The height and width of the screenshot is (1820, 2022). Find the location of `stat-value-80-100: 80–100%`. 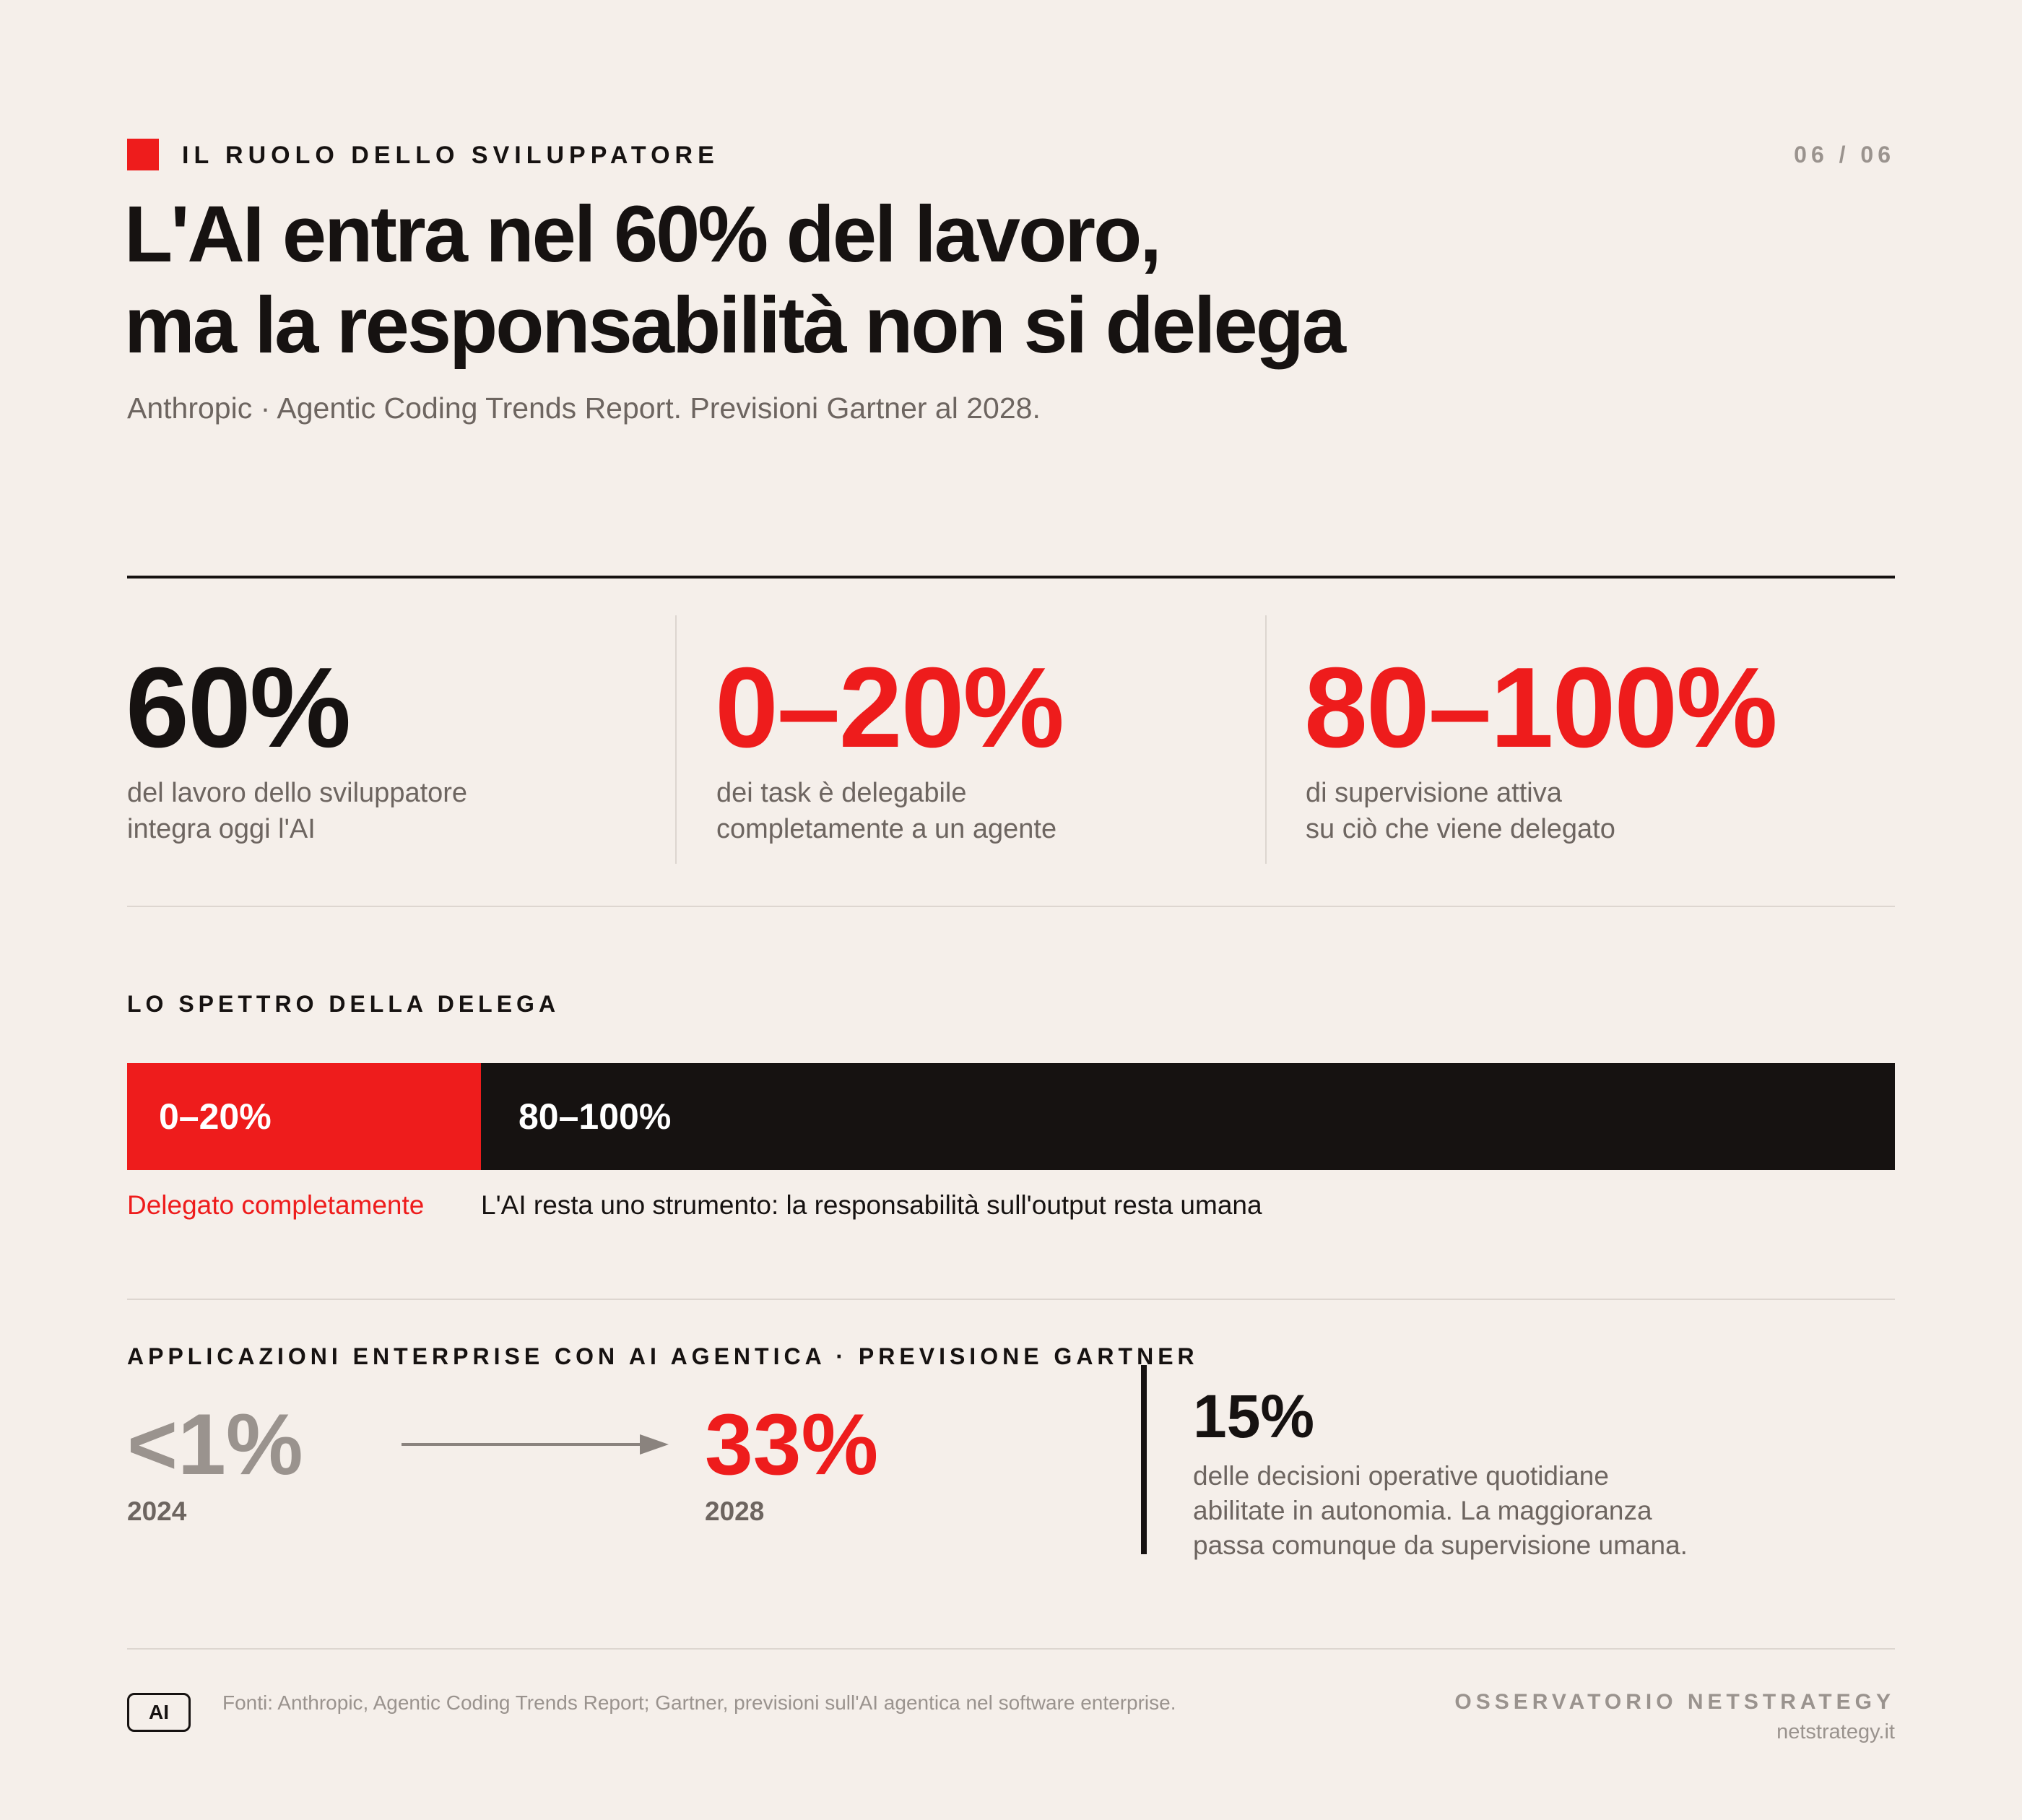

stat-value-80-100: 80–100% is located at coordinates (1541, 707).